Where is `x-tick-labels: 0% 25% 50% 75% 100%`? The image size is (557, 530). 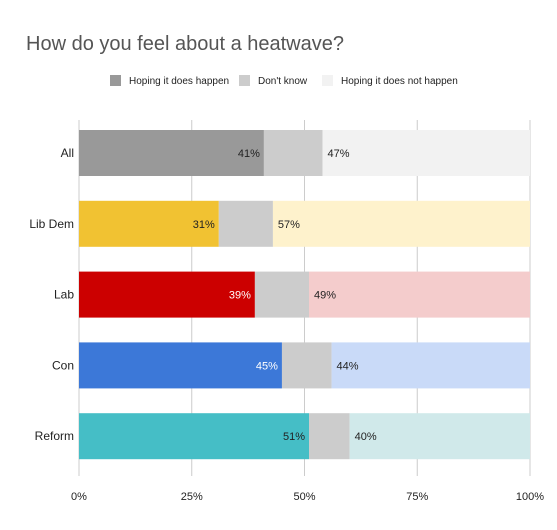
x-tick-labels: 0% 25% 50% 75% 100% is located at coordinates (307, 497).